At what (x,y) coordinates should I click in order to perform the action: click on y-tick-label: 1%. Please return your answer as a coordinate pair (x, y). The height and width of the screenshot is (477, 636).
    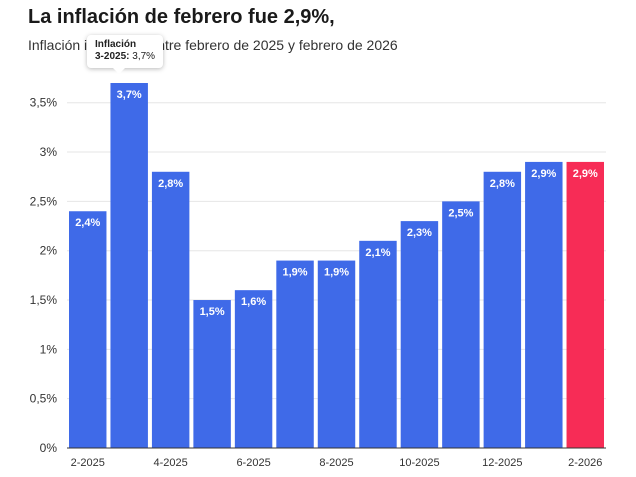
    Looking at the image, I should click on (49, 349).